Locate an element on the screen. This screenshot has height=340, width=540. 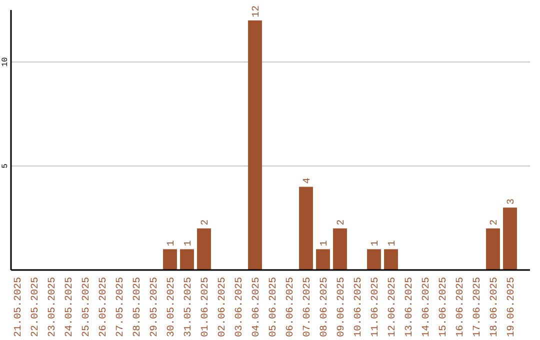
x-tick-label: 14.06.2025 is located at coordinates (427, 307).